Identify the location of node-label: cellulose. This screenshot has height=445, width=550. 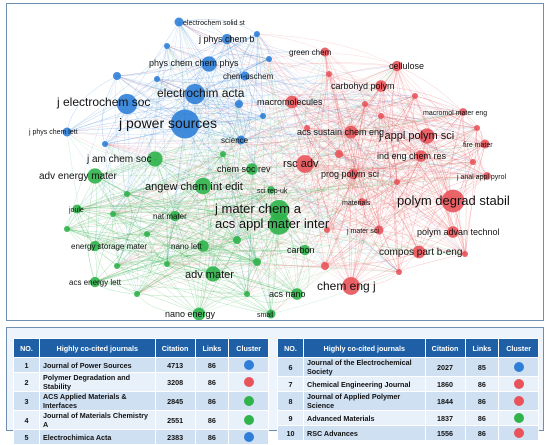
(406, 66).